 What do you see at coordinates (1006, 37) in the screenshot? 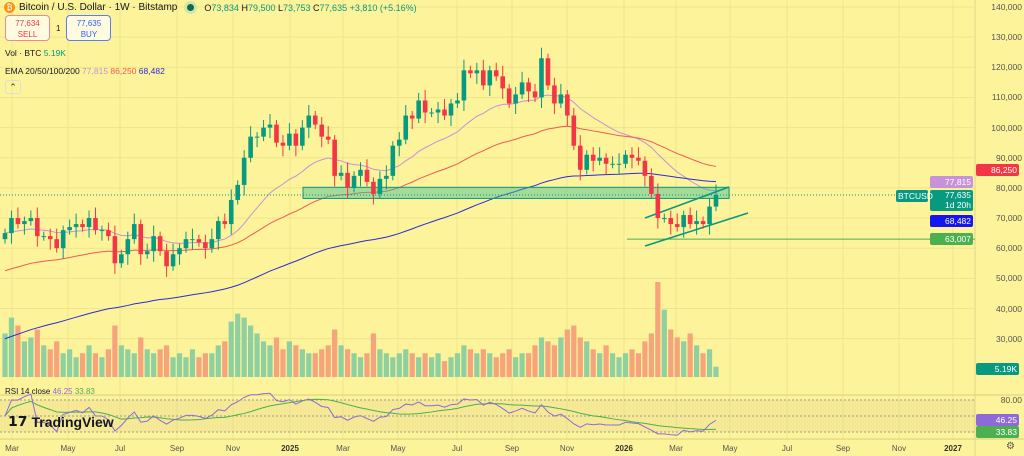
I see `price-axis-label: 130,000` at bounding box center [1006, 37].